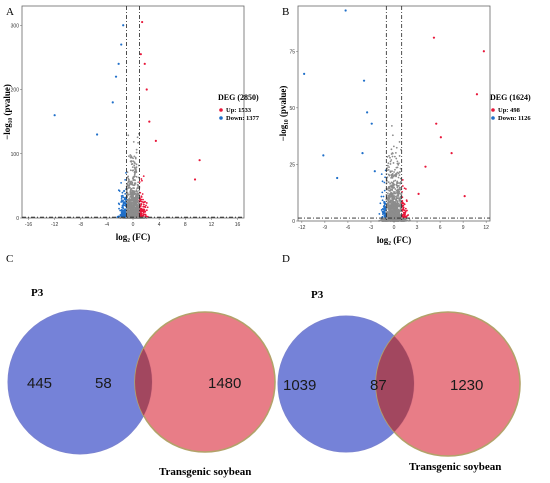 Image resolution: width=550 pixels, height=483 pixels. I want to click on legend-title: DEG (2850), so click(238, 97).